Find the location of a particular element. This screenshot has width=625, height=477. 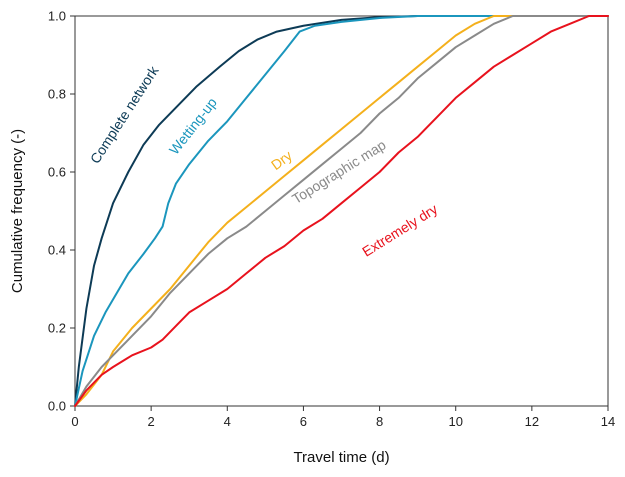

series-label-wetting-up: Wetting-up is located at coordinates (193, 125).